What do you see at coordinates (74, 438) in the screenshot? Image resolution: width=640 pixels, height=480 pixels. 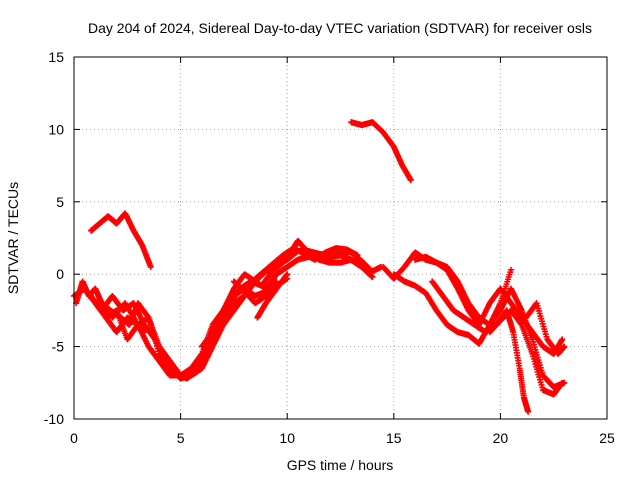 I see `x-tick-label: 0` at bounding box center [74, 438].